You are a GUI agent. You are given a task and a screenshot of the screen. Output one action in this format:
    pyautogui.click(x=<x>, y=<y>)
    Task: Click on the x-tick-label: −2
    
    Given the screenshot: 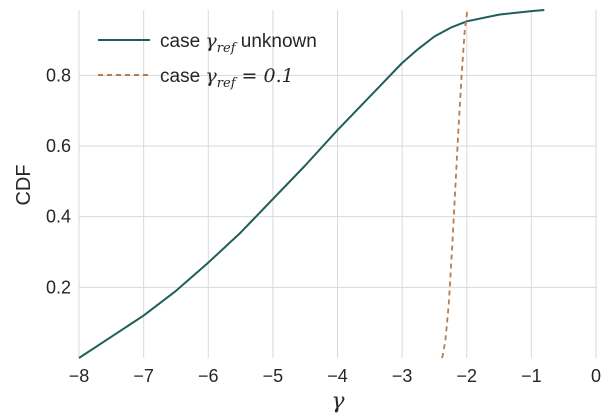 What is the action you would take?
    pyautogui.click(x=466, y=376)
    